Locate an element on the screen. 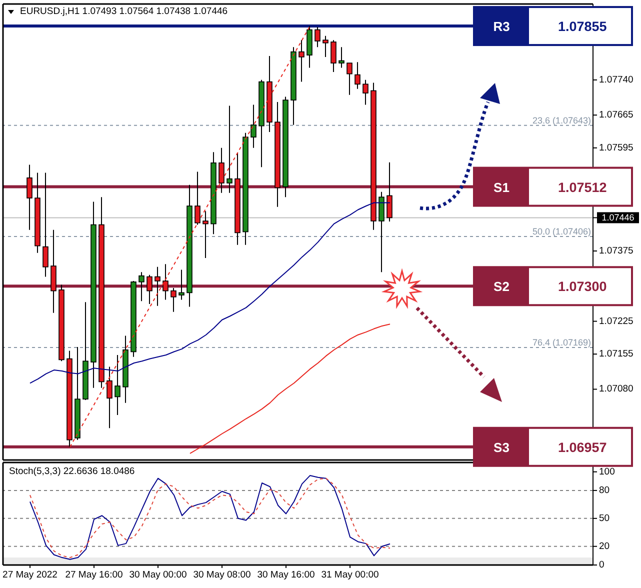 The height and width of the screenshot is (588, 641). x-tick-label: 27 May 16:00 is located at coordinates (94, 575).